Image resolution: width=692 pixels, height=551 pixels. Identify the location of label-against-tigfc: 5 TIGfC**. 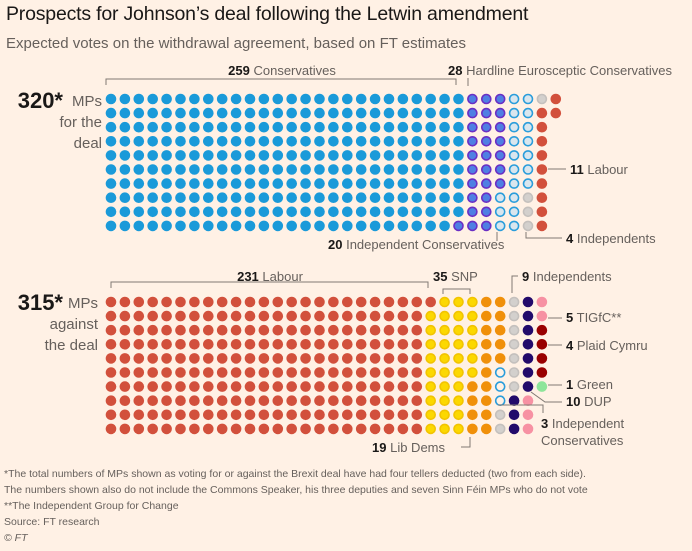
(593, 317).